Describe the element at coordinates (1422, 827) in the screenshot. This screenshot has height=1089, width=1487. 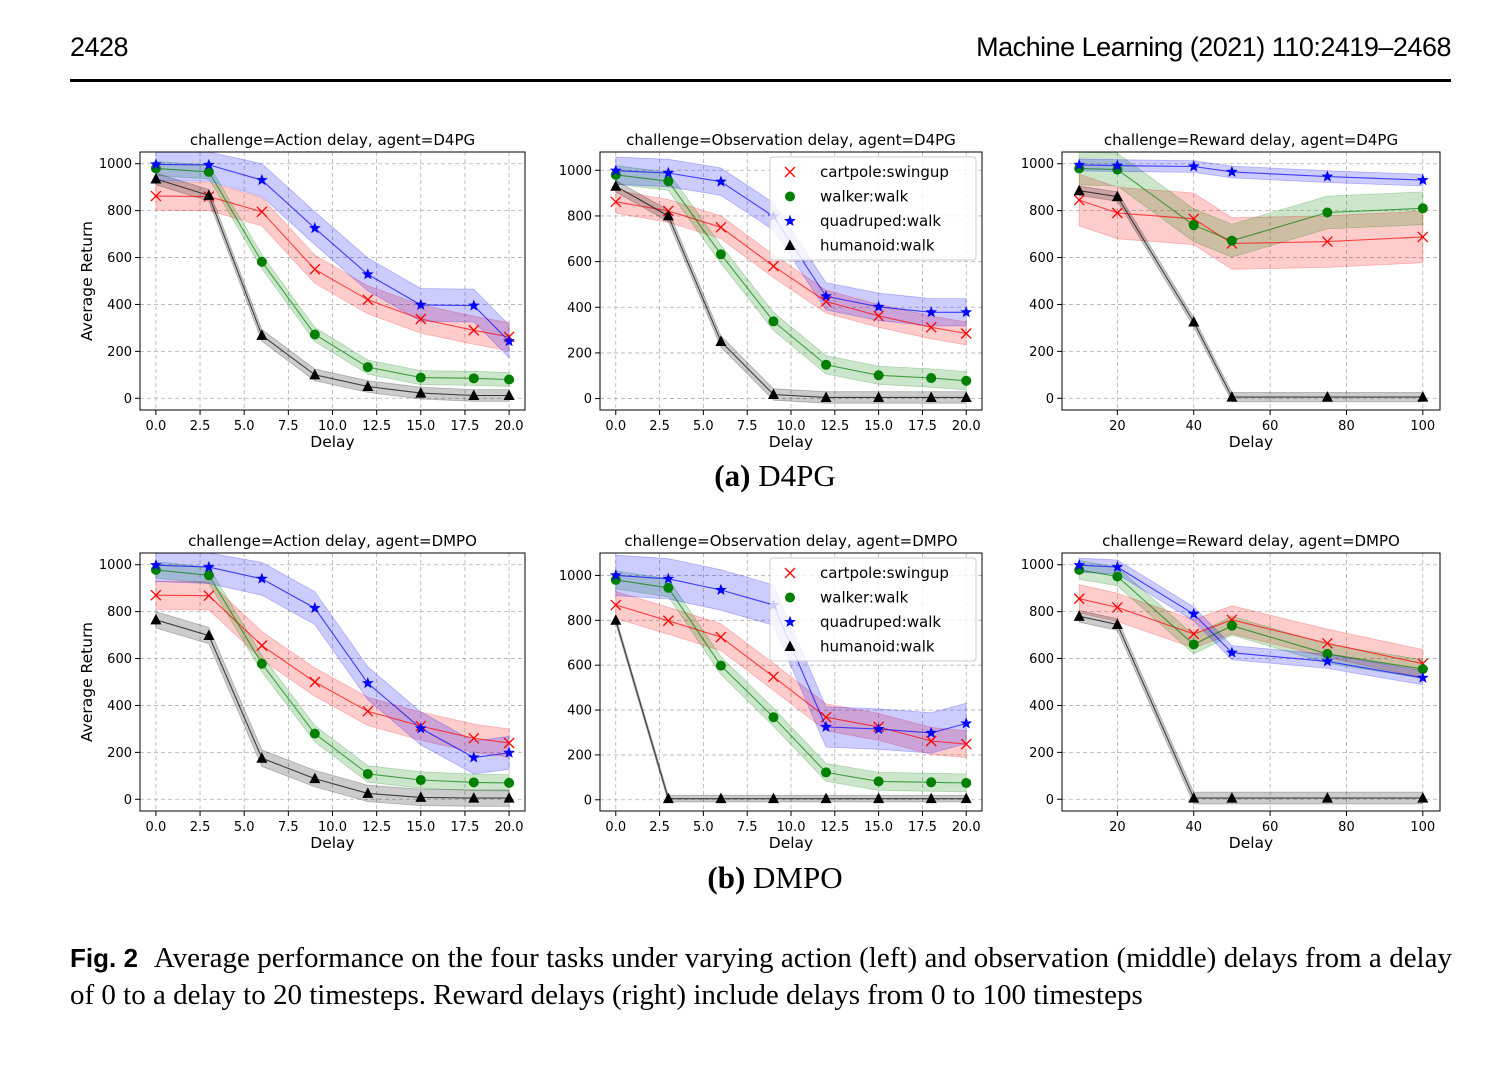
I see `x-tick-label: 100` at that location.